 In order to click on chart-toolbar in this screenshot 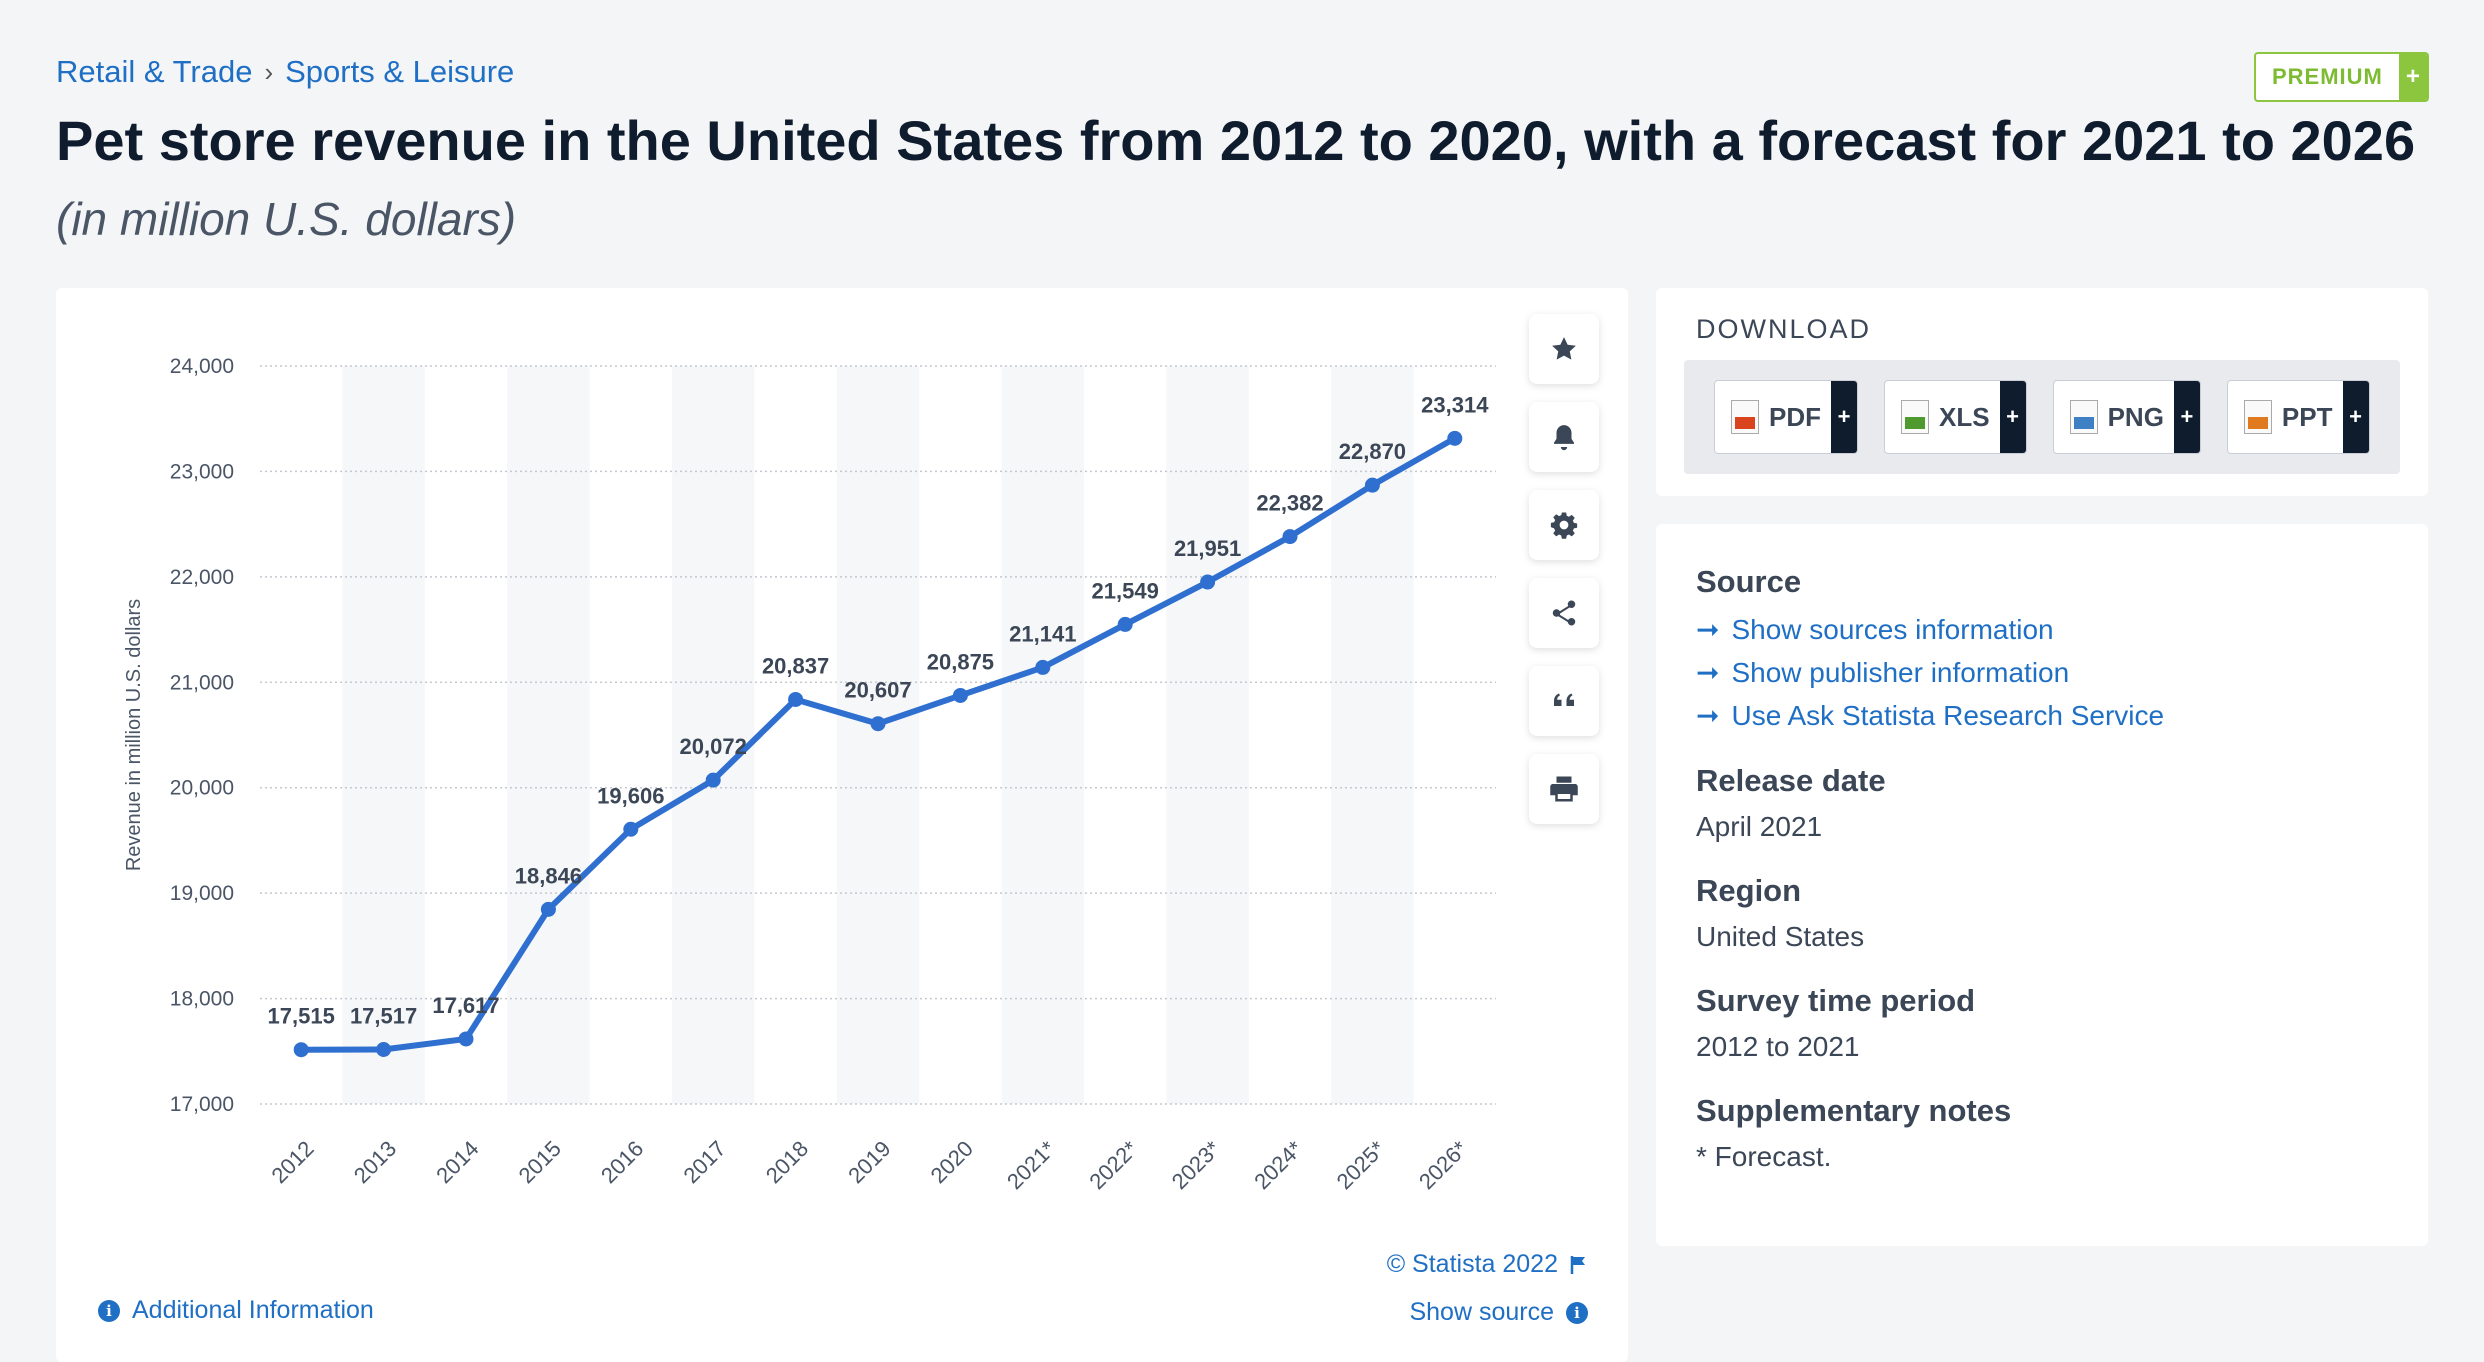, I will do `click(1564, 569)`.